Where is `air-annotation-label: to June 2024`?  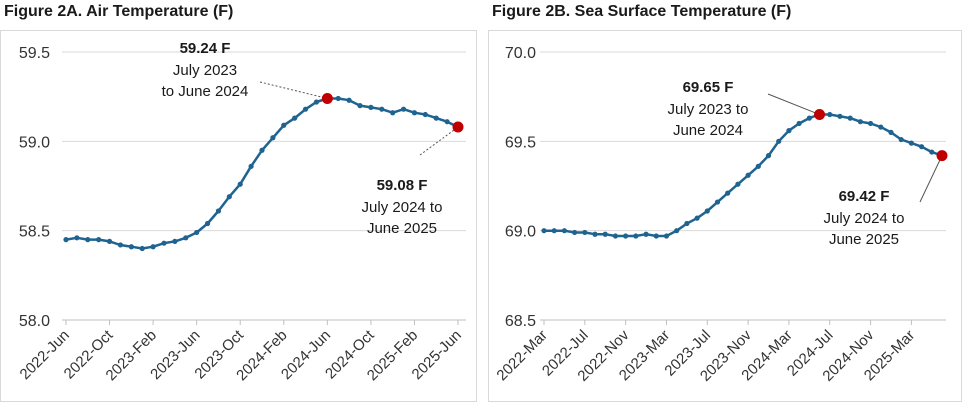
air-annotation-label: to June 2024 is located at coordinates (205, 91).